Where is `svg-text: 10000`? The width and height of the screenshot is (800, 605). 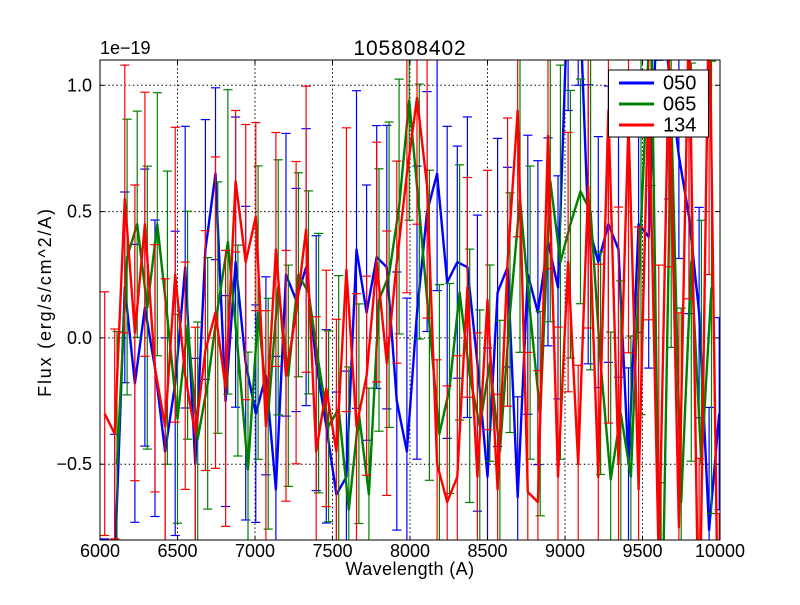 svg-text: 10000 is located at coordinates (720, 551).